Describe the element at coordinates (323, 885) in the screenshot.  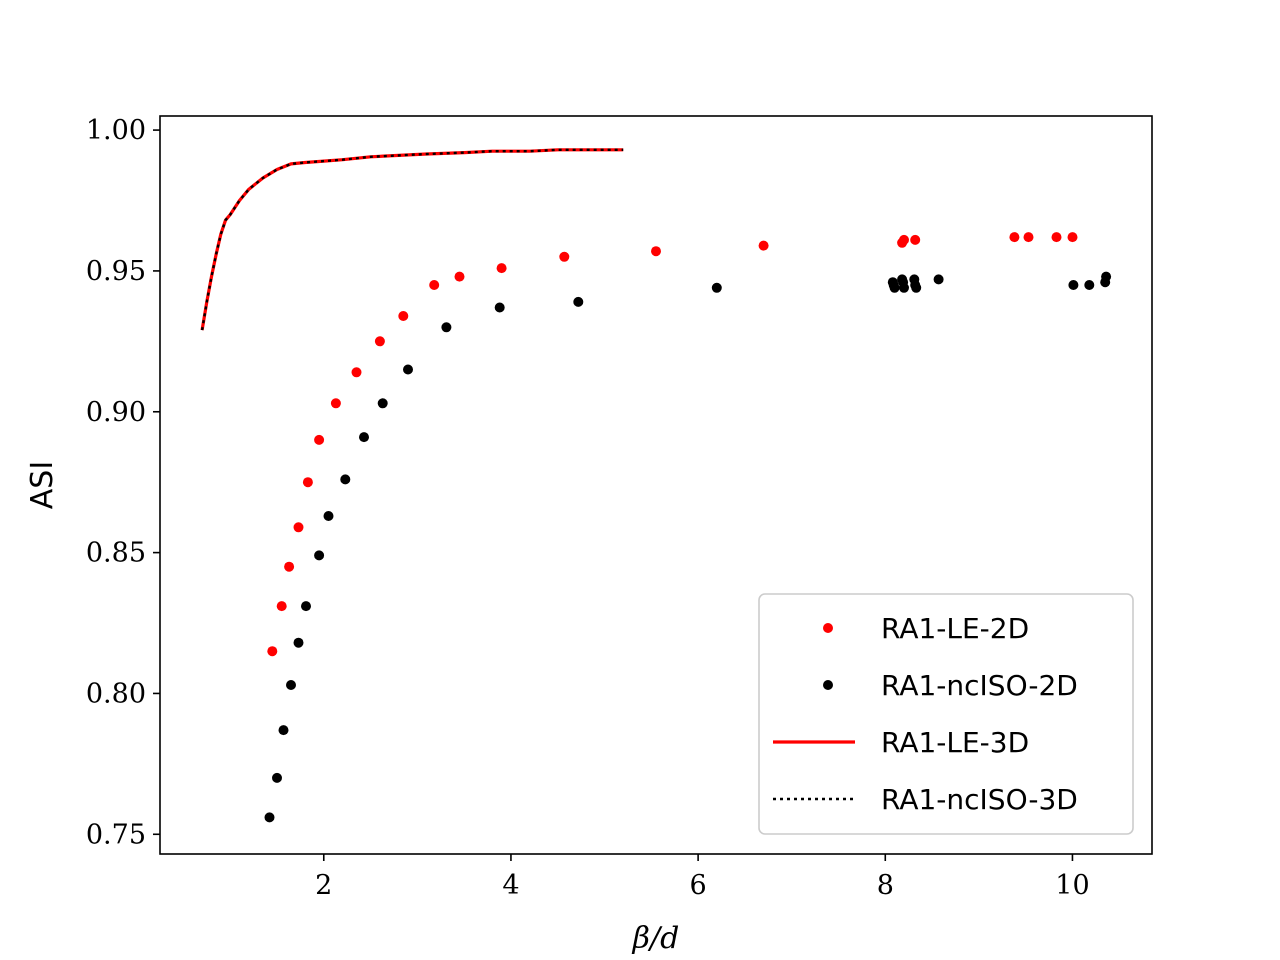
I see `x-tick-label: 2` at that location.